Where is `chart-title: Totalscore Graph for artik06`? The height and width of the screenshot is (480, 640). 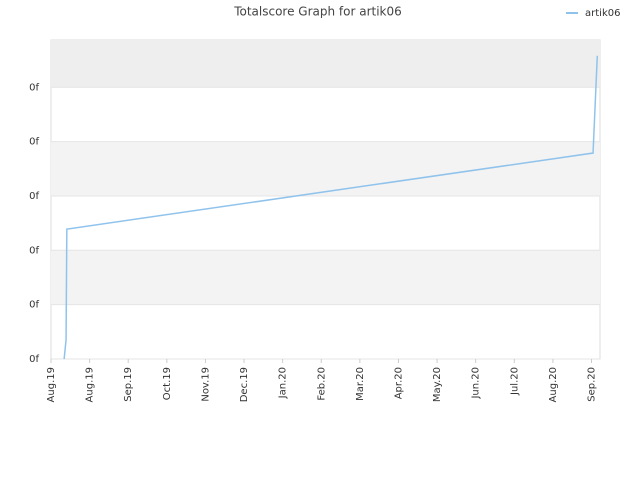 chart-title: Totalscore Graph for artik06 is located at coordinates (317, 12).